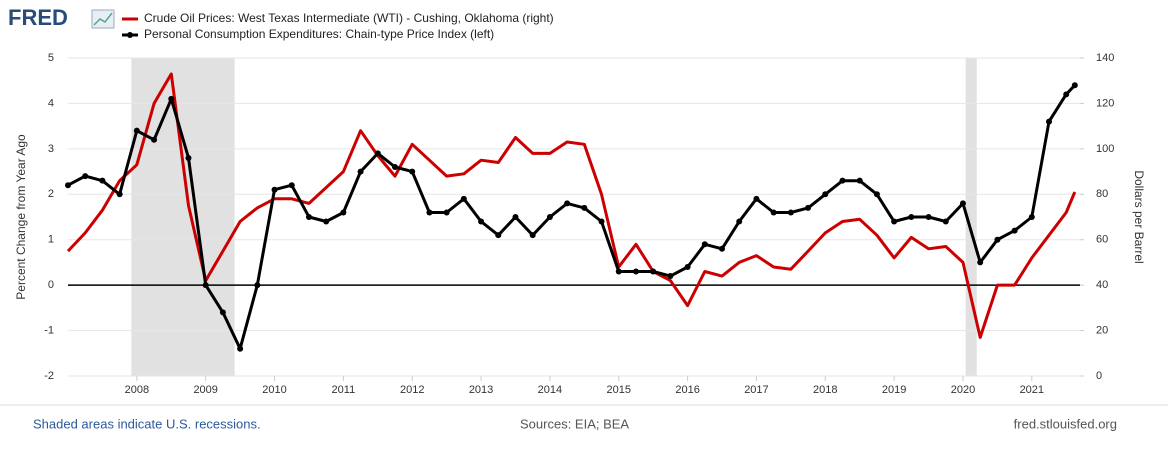 The height and width of the screenshot is (450, 1168). What do you see at coordinates (481, 390) in the screenshot?
I see `x-tick-label: 2013` at bounding box center [481, 390].